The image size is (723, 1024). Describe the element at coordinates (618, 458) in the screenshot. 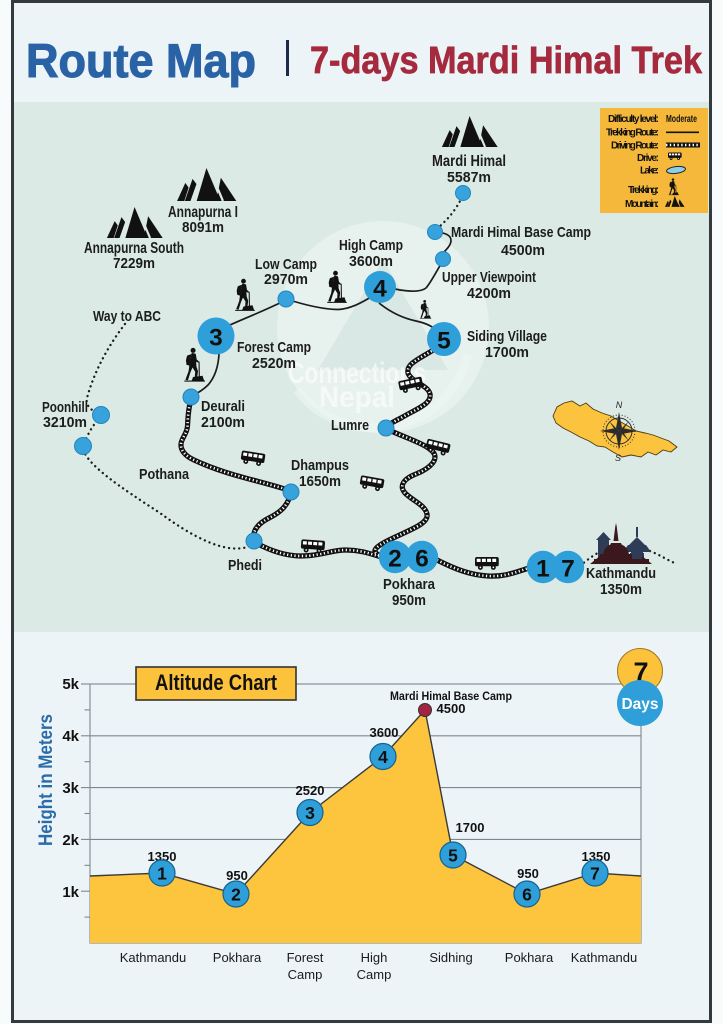

I see `svg-text: S` at that location.